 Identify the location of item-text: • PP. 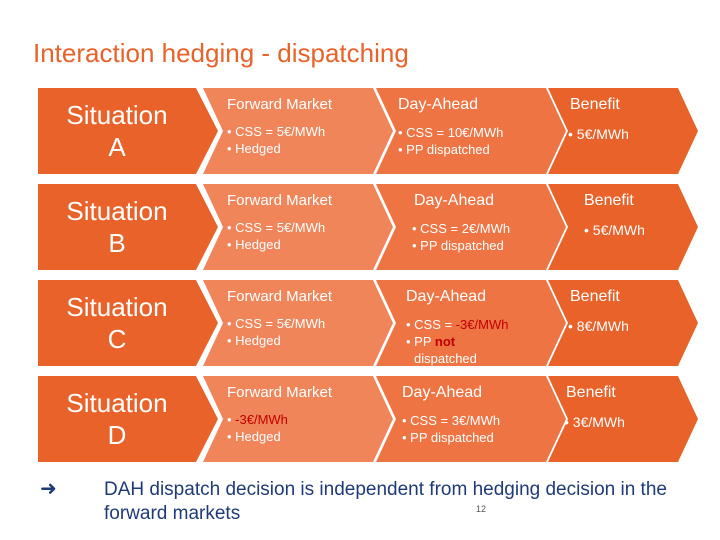
(420, 341).